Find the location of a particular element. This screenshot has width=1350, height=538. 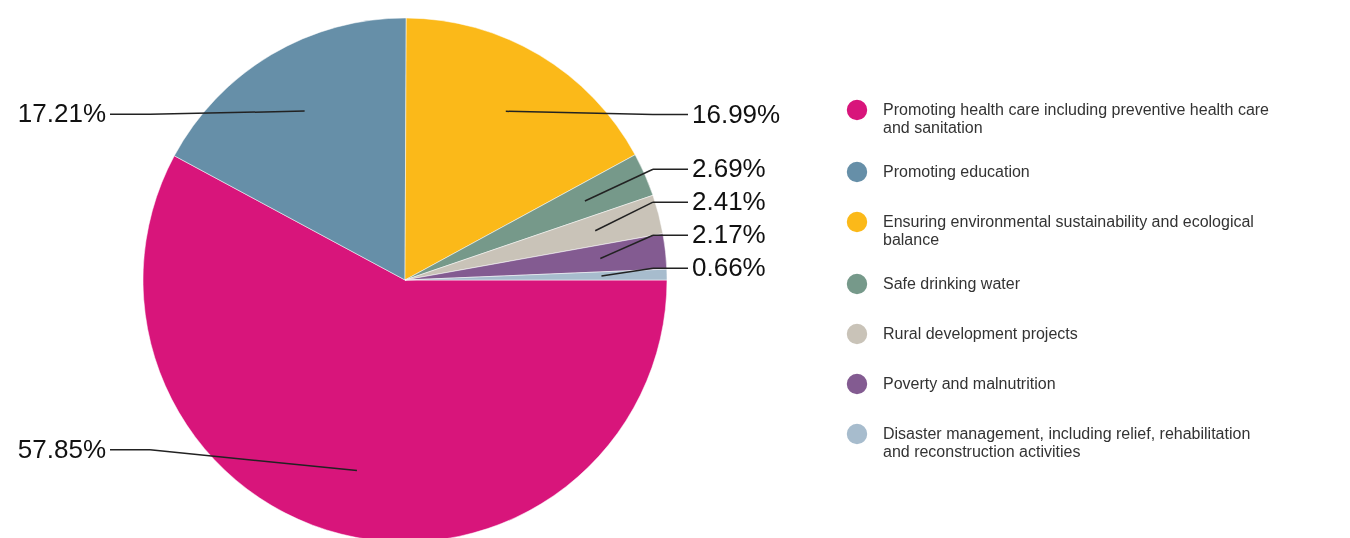

data-label: 16.99% is located at coordinates (736, 113).